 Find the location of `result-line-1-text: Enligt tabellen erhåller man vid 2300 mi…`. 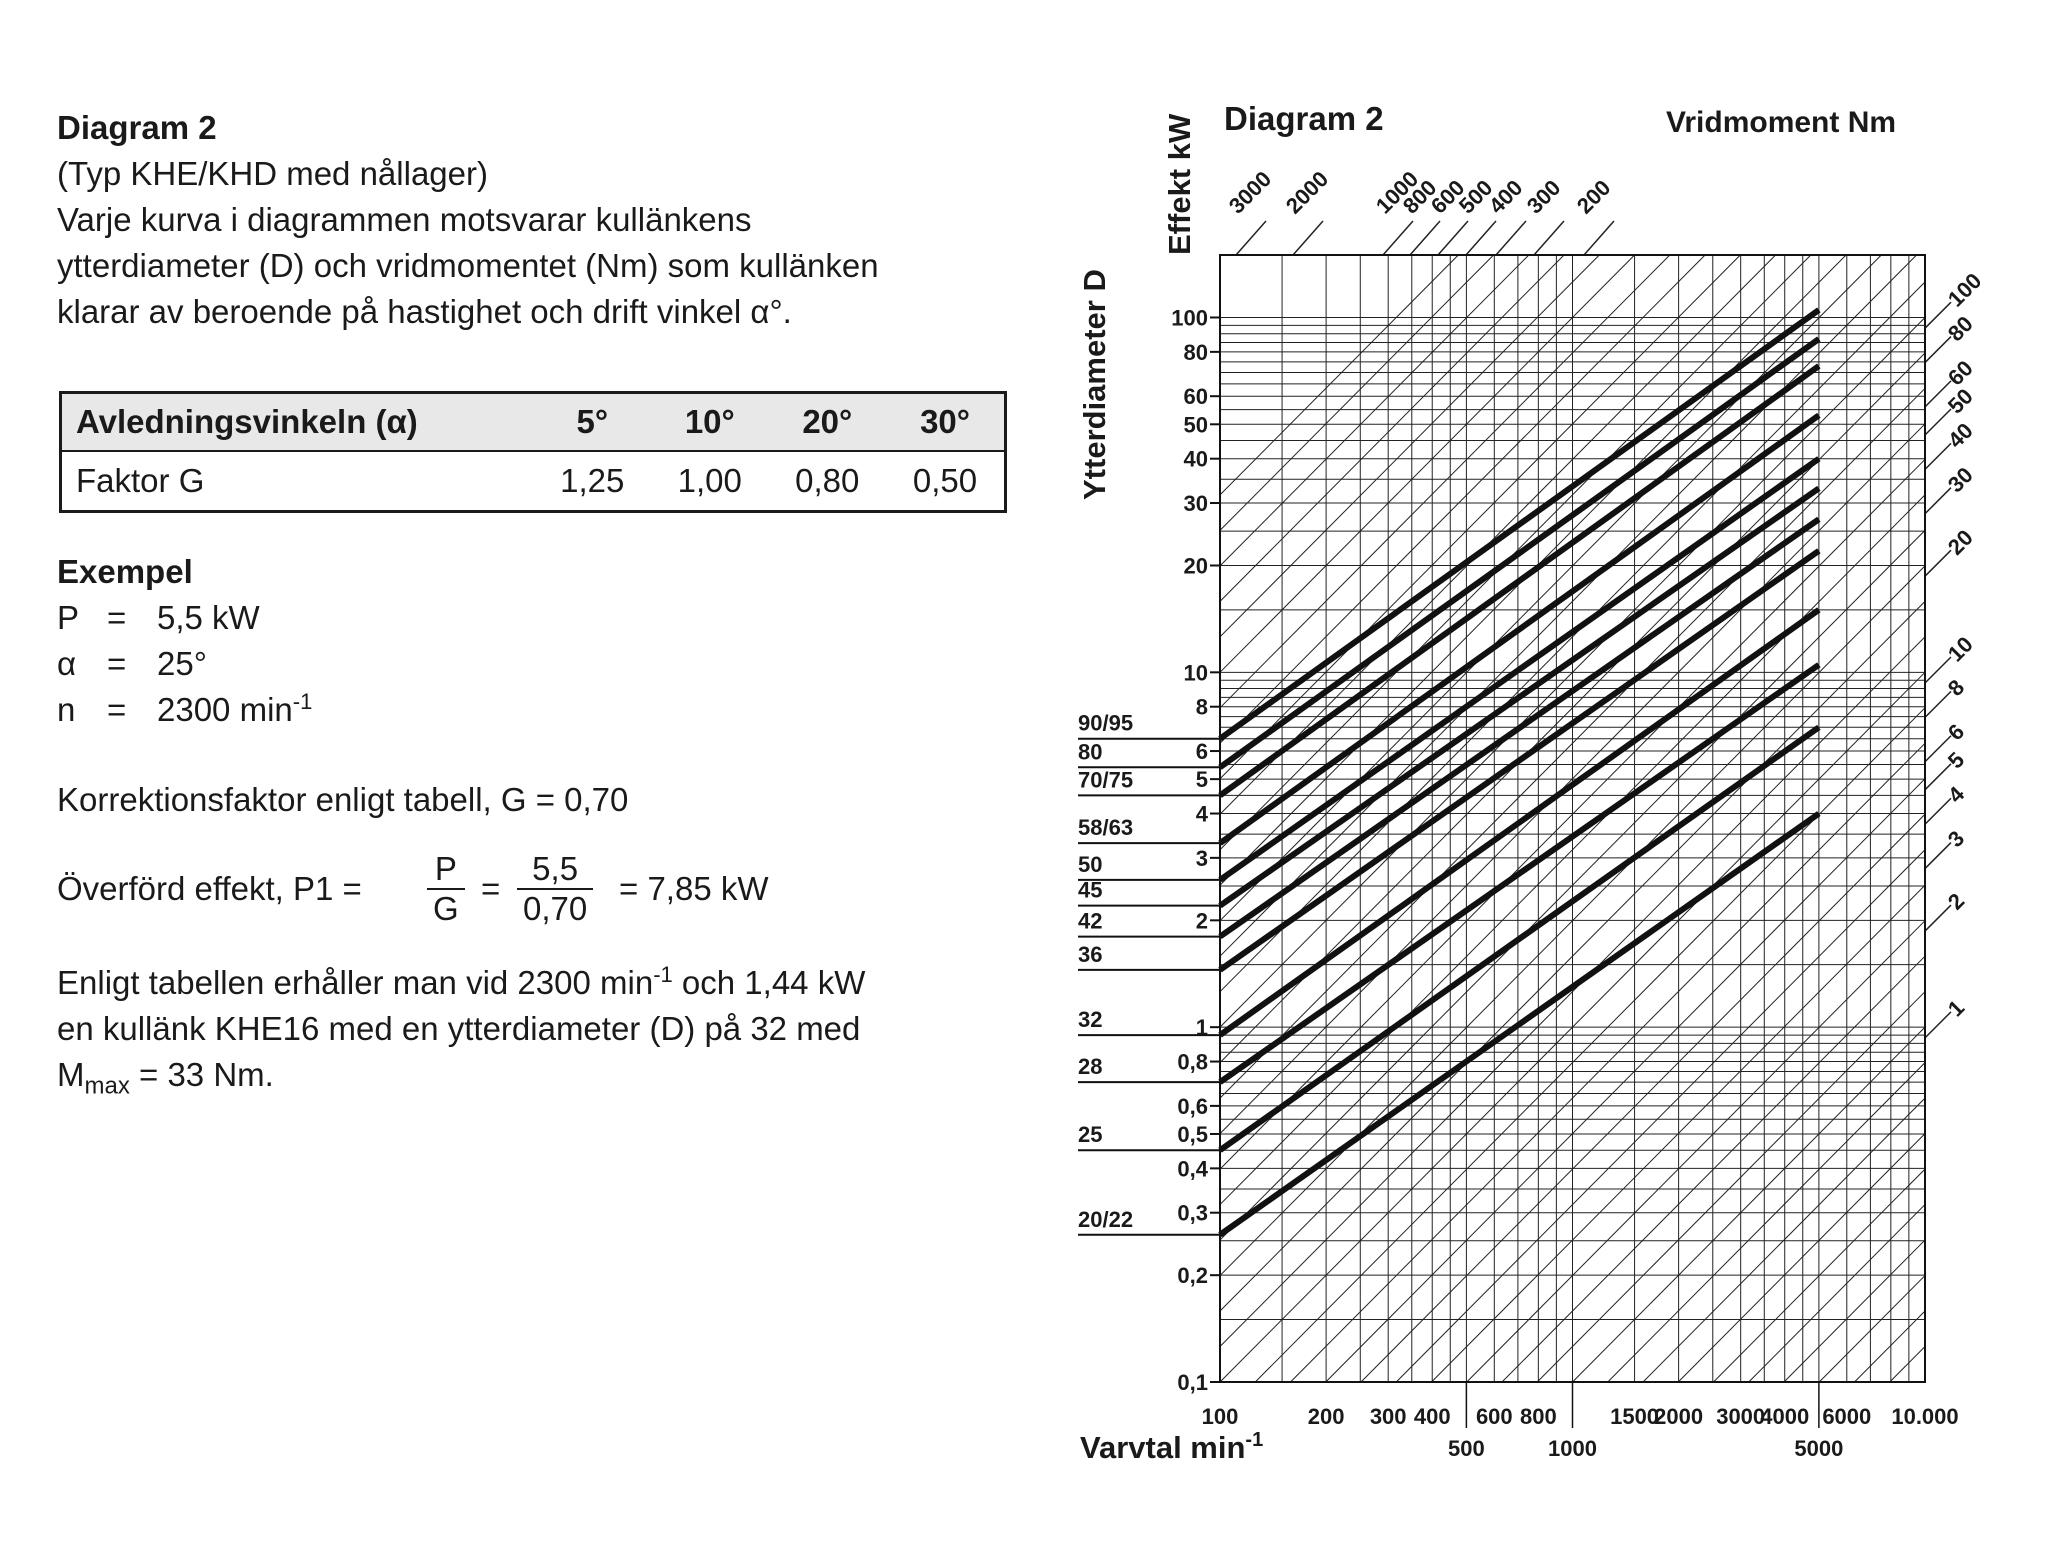

result-line-1-text: Enligt tabellen erhåller man vid 2300 mi… is located at coordinates (355, 982).